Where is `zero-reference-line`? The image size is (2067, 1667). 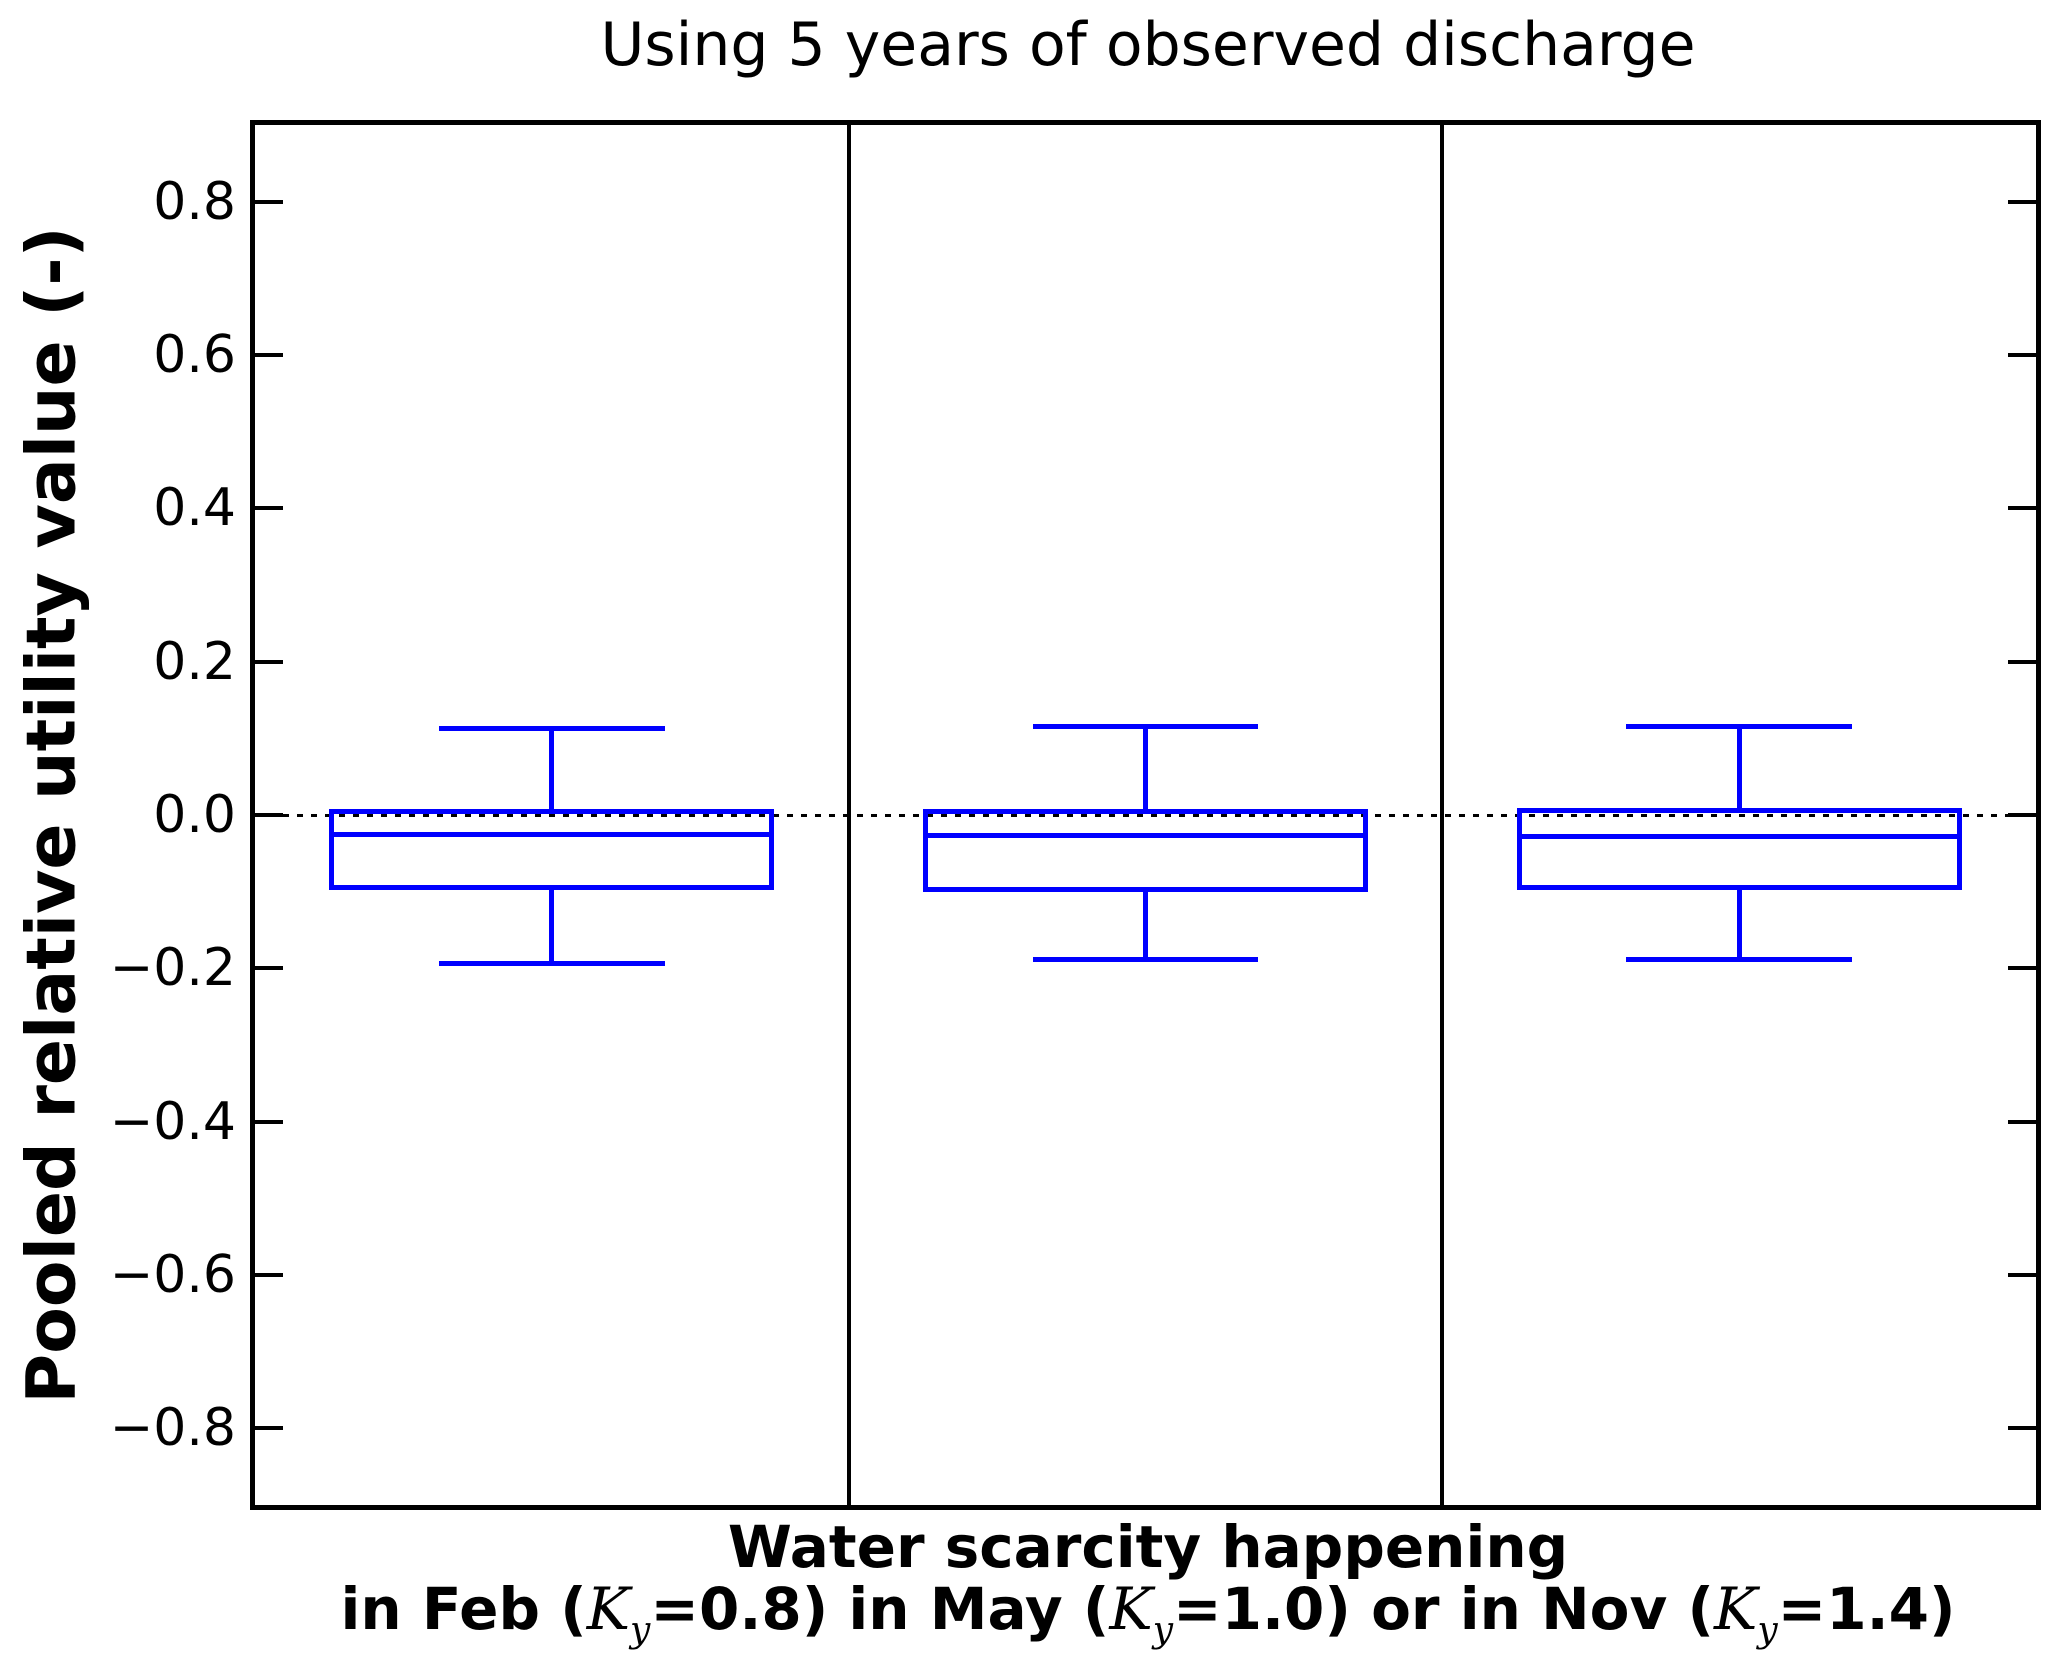
zero-reference-line is located at coordinates (1145, 815).